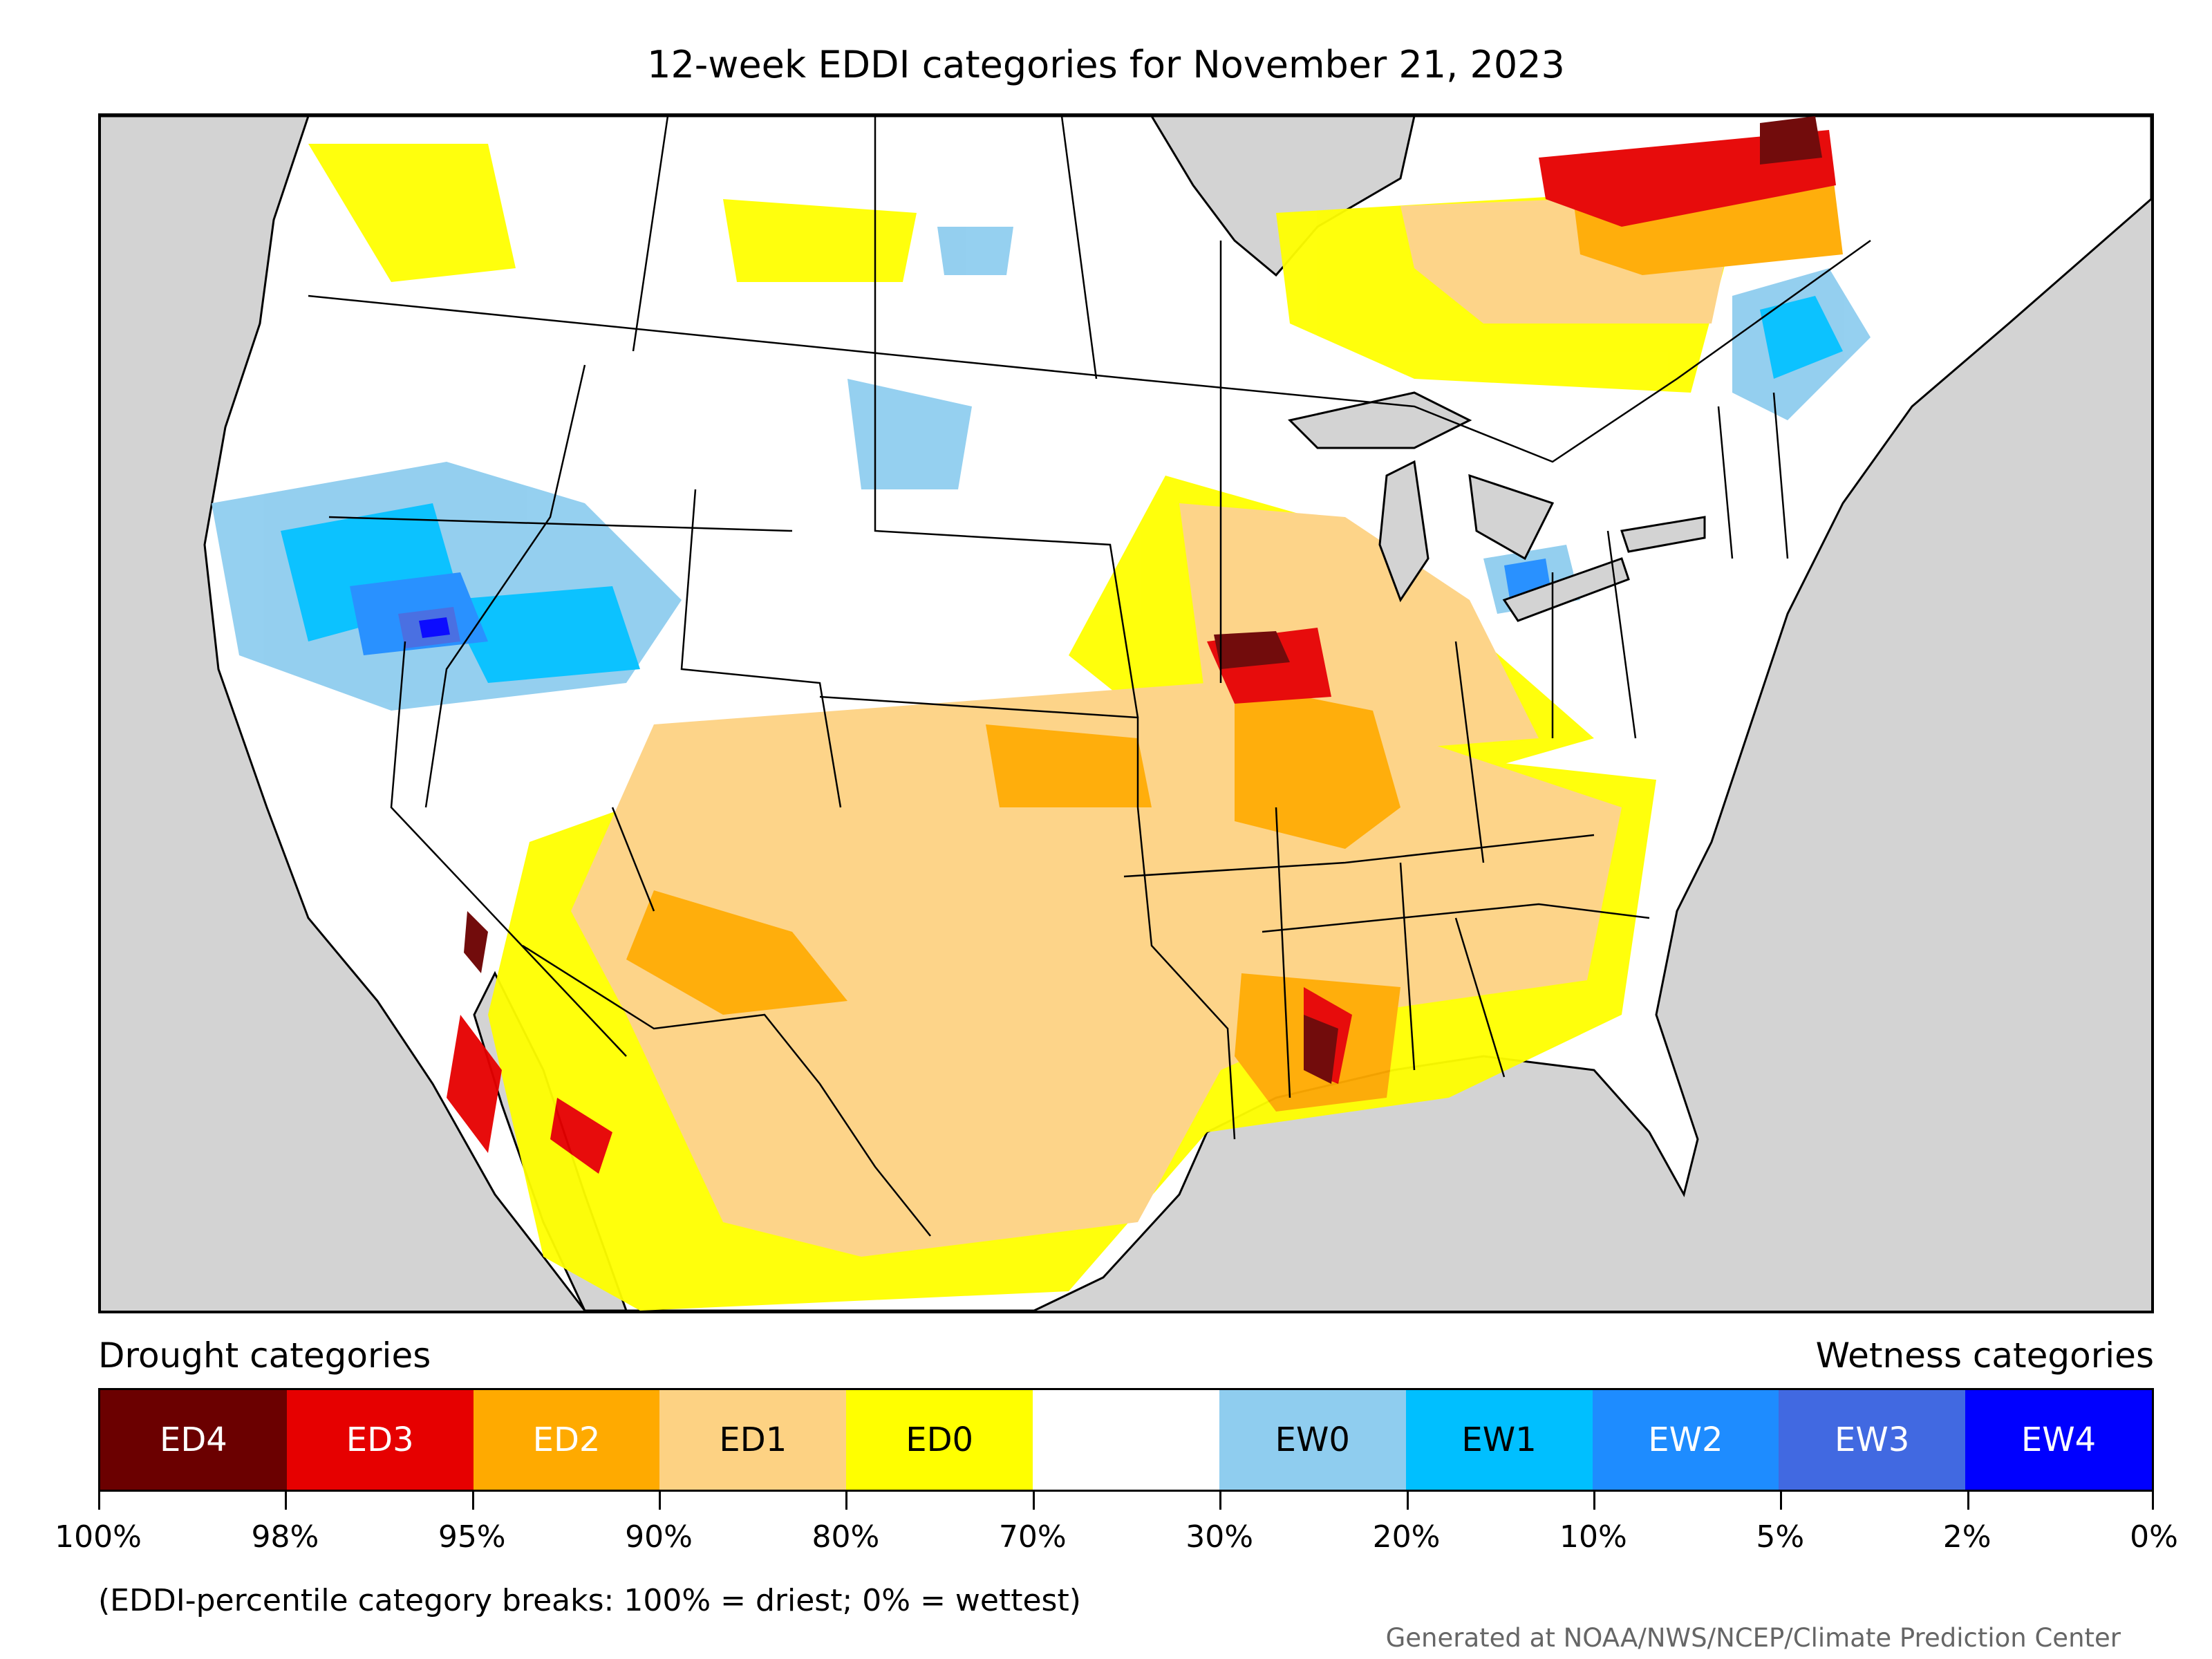 The width and height of the screenshot is (2212, 1659). Describe the element at coordinates (939, 1440) in the screenshot. I see `category-swatch-ed0: ED0` at that location.